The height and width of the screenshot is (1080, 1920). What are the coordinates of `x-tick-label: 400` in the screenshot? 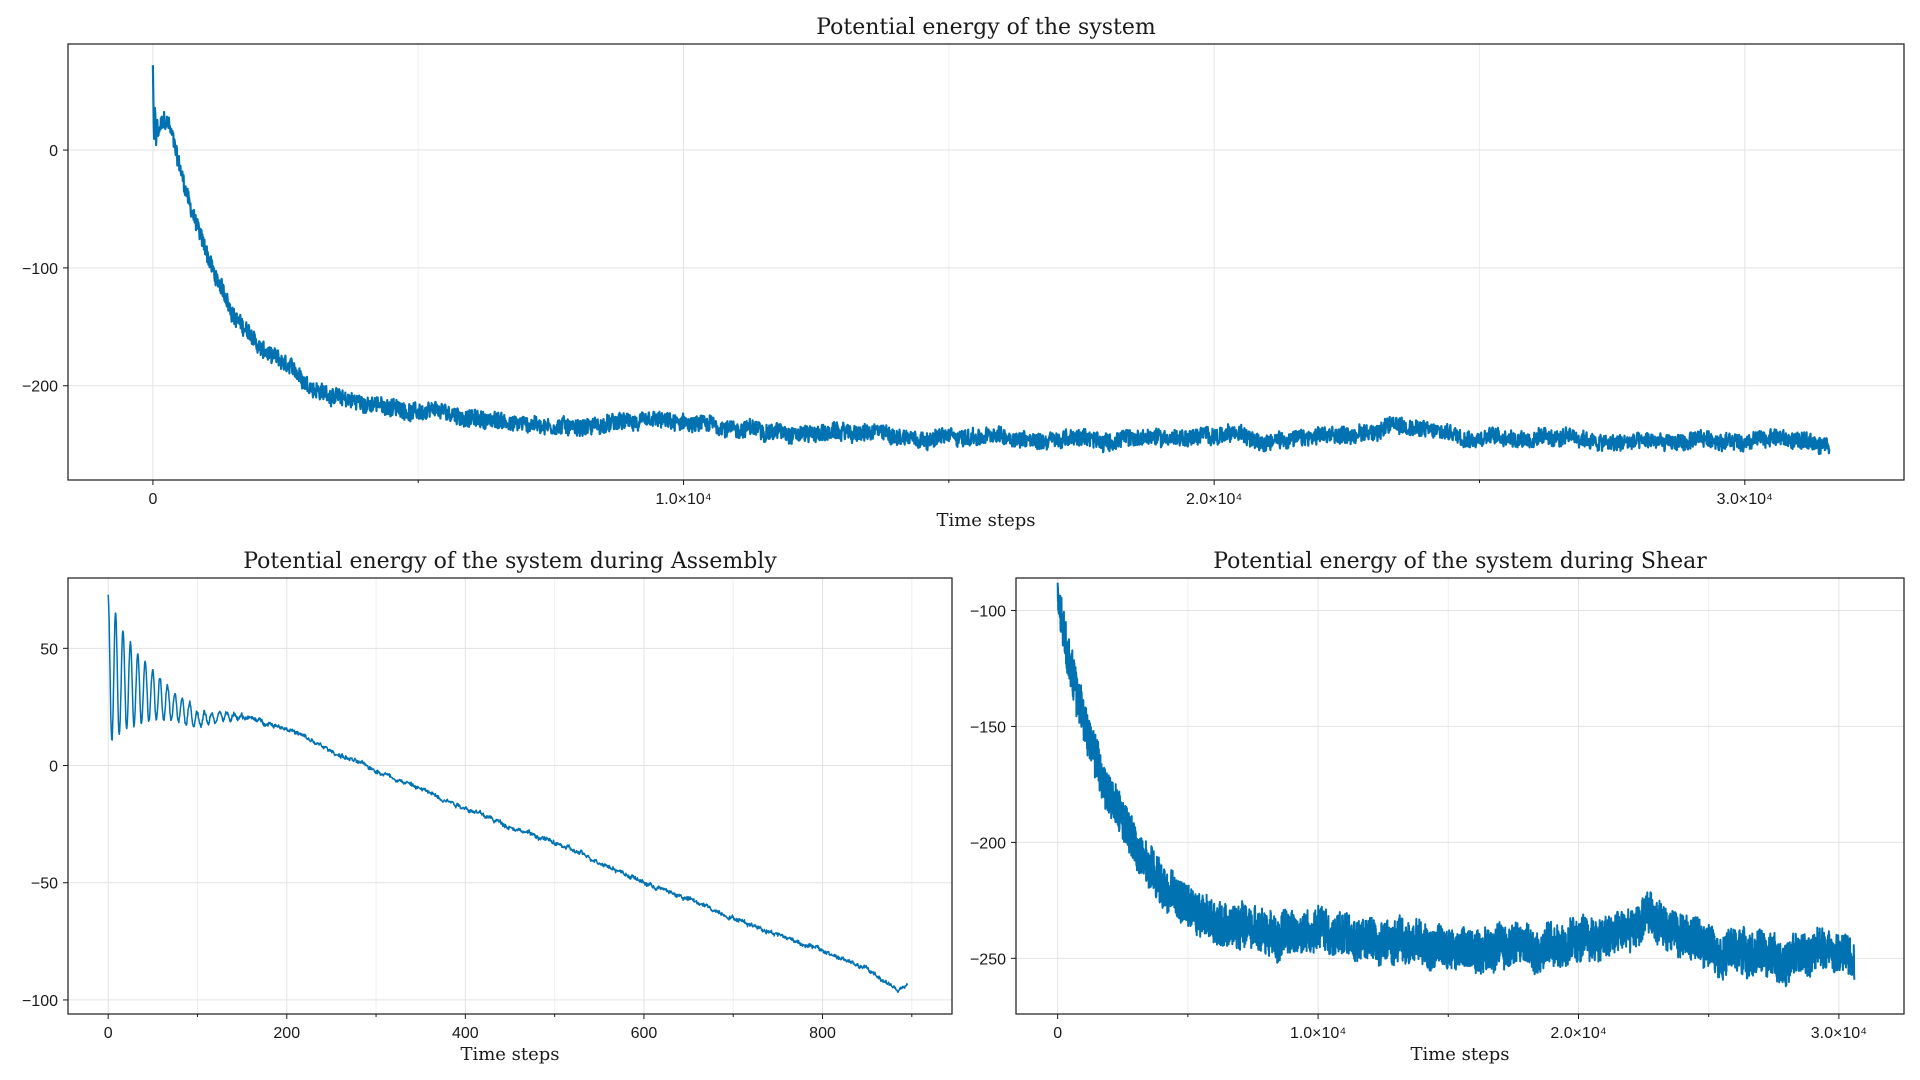 It's located at (465, 1033).